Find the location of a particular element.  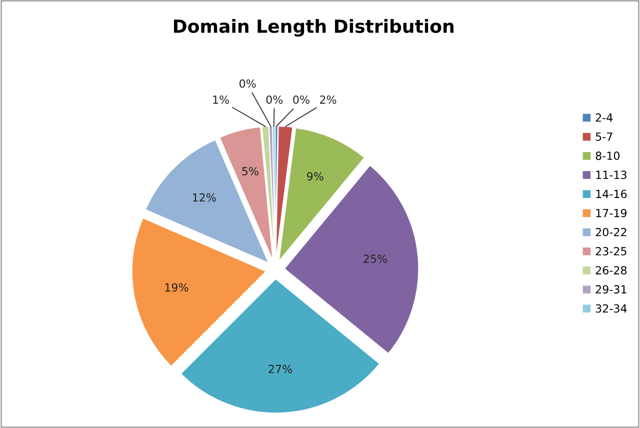

data-label: 27% is located at coordinates (280, 369).